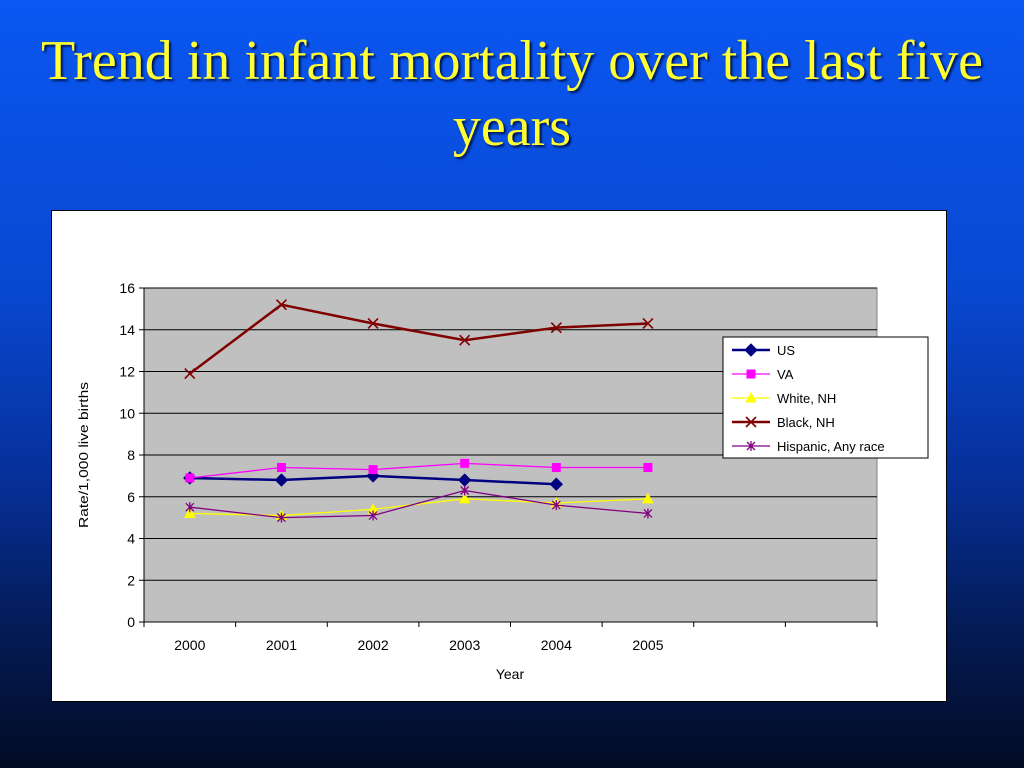  What do you see at coordinates (127, 372) in the screenshot?
I see `y-tick-label: 12` at bounding box center [127, 372].